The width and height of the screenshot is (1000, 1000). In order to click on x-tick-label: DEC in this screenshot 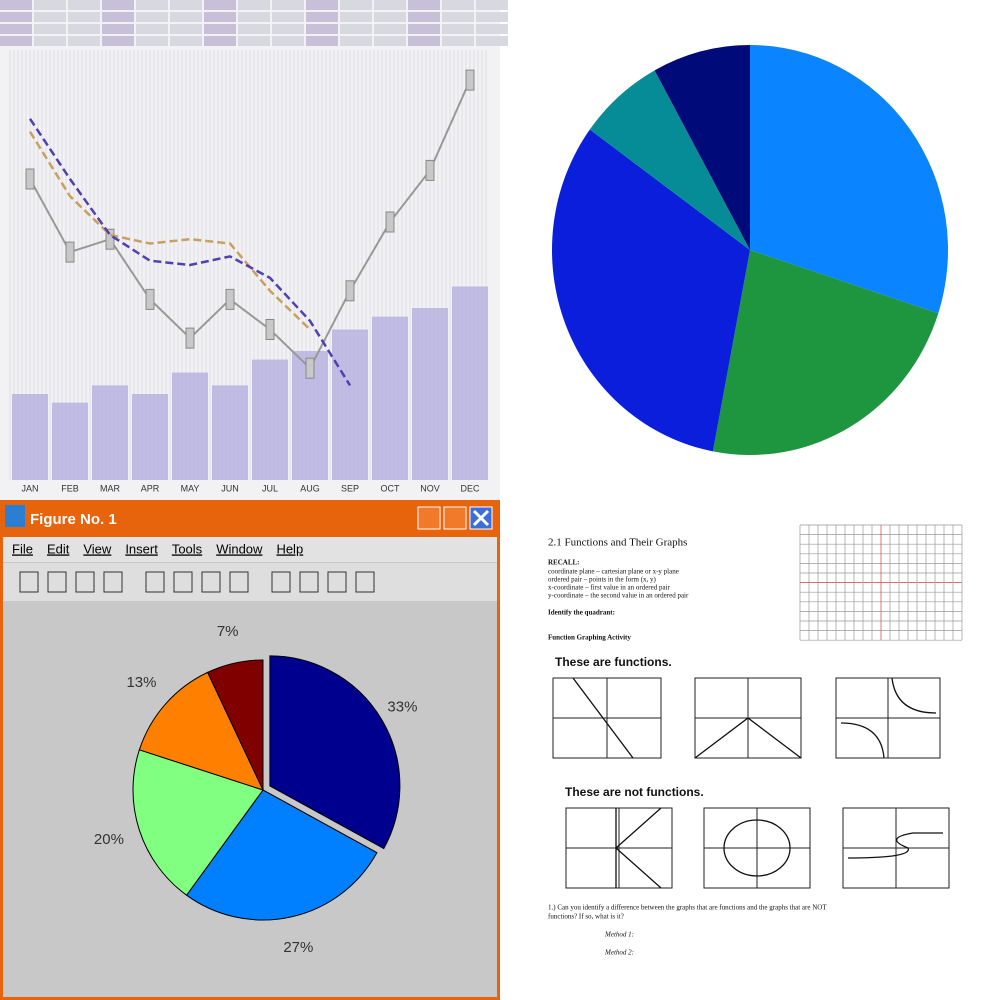, I will do `click(470, 488)`.